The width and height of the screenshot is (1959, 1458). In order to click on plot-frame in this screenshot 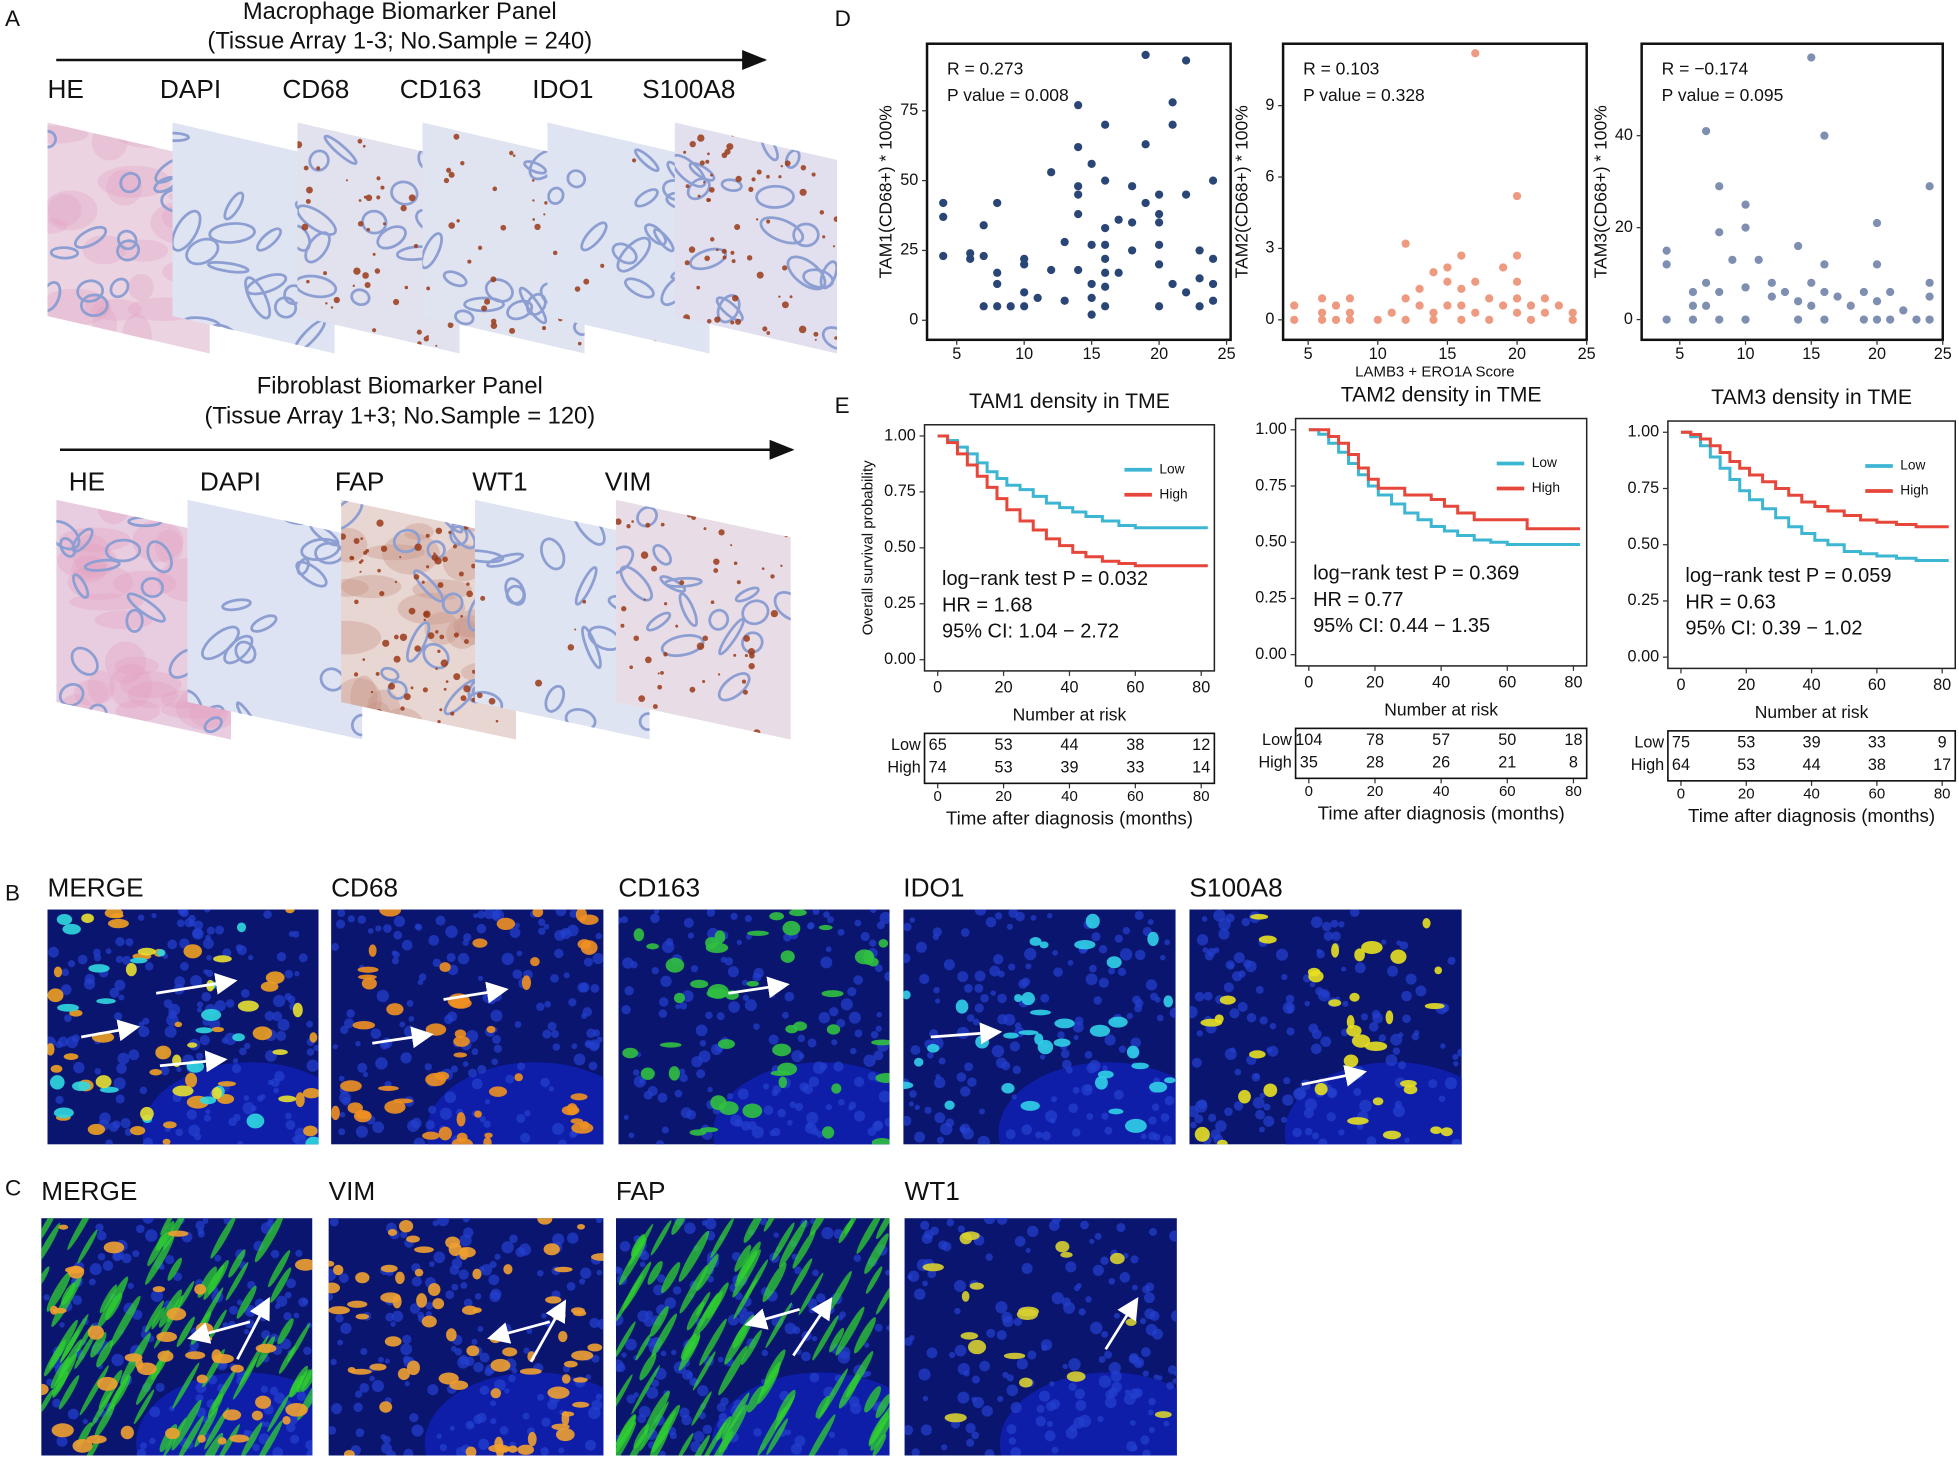, I will do `click(1434, 192)`.